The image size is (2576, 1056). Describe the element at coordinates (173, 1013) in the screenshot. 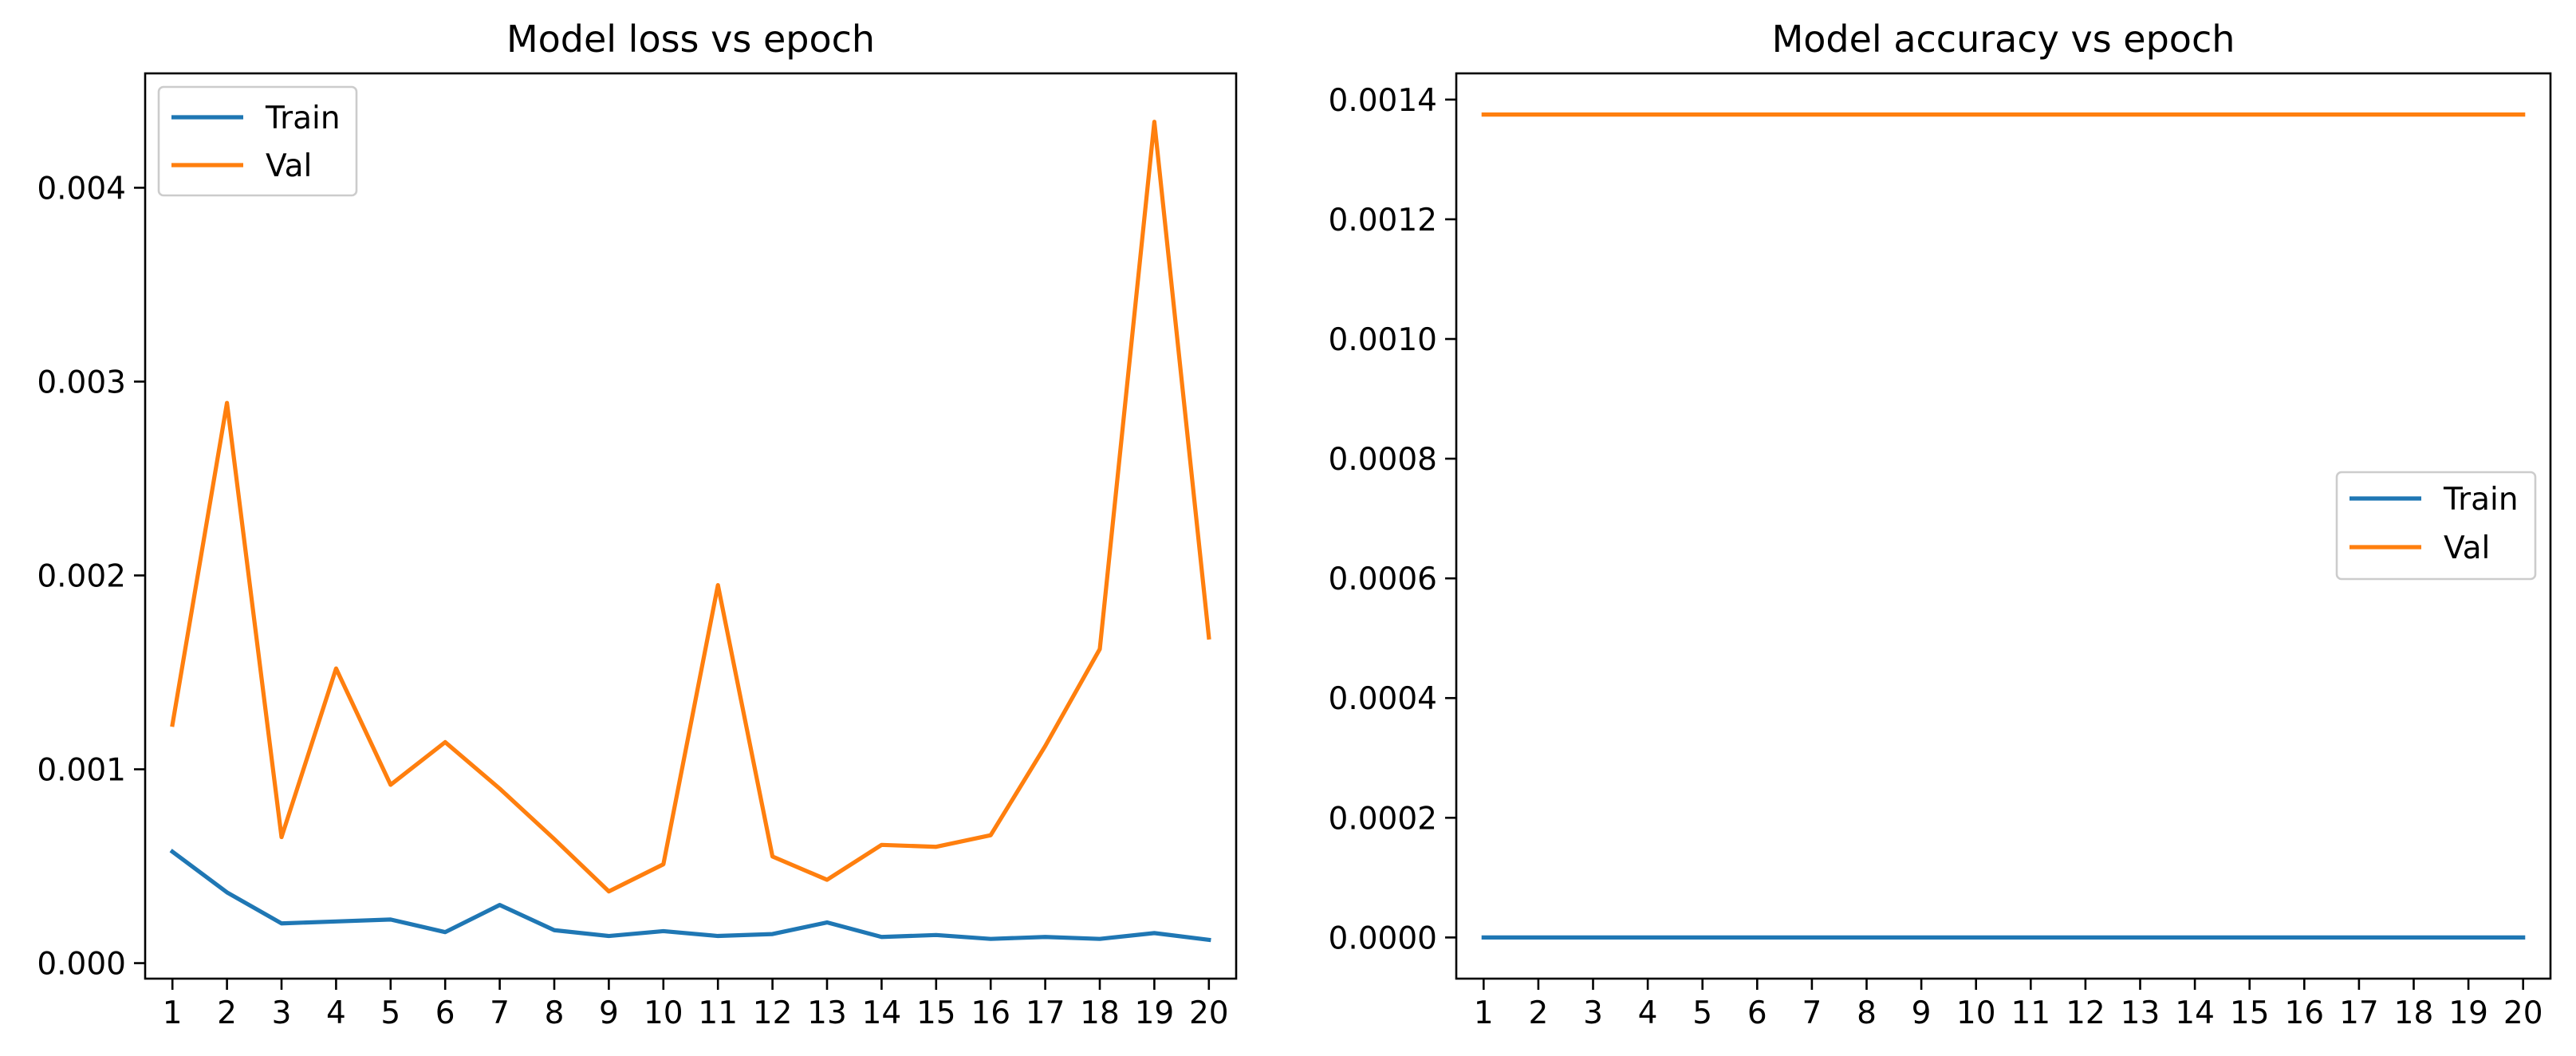

I see `loss-chart-x-tick-label: 1` at that location.